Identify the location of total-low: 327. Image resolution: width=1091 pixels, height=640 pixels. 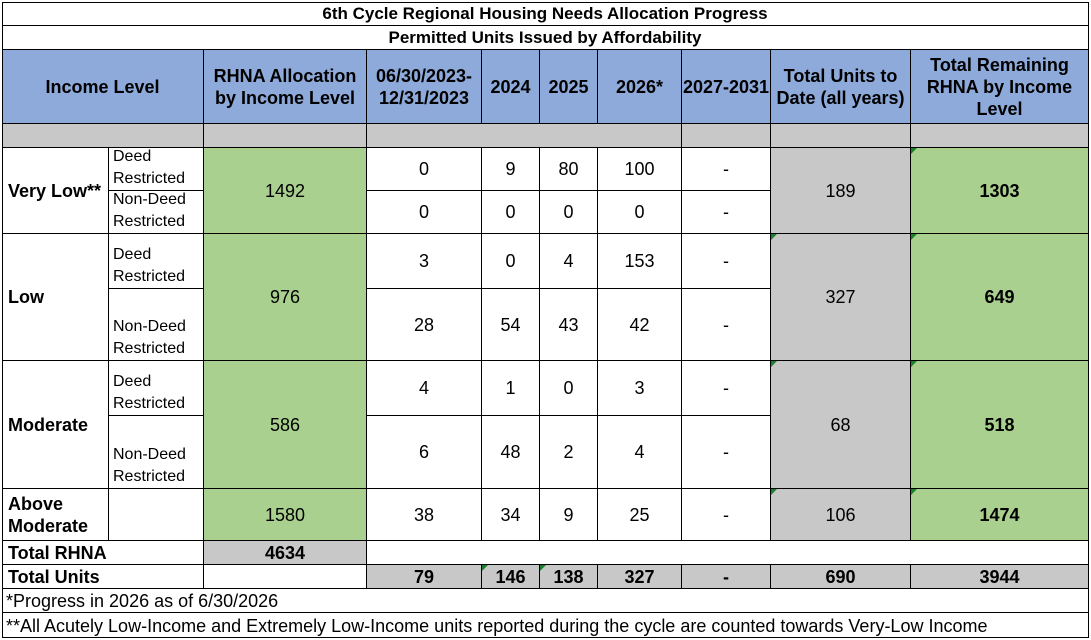
(841, 297).